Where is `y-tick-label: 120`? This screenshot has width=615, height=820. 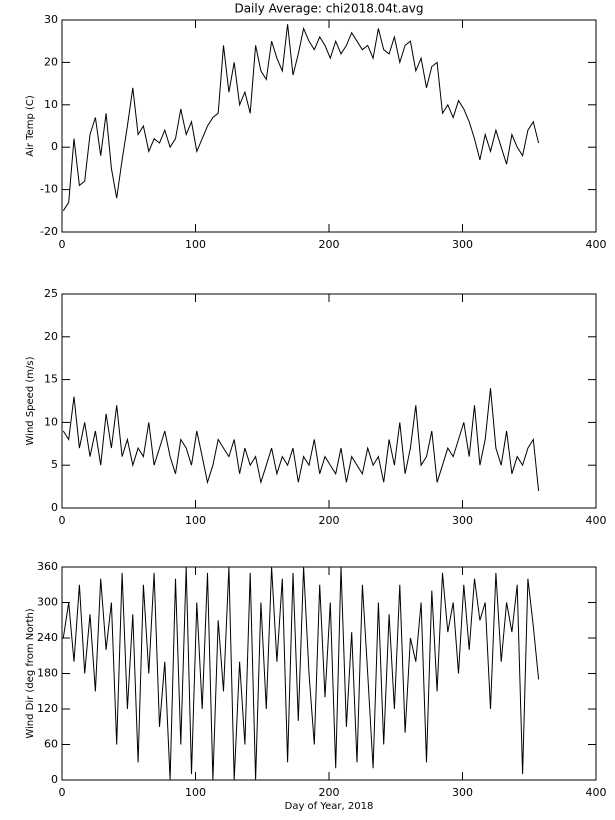
y-tick-label: 120 is located at coordinates (47, 708).